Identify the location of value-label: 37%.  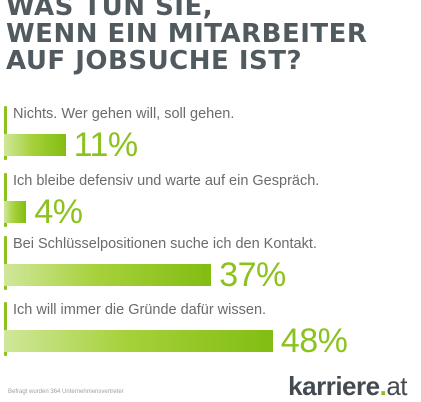
(252, 275).